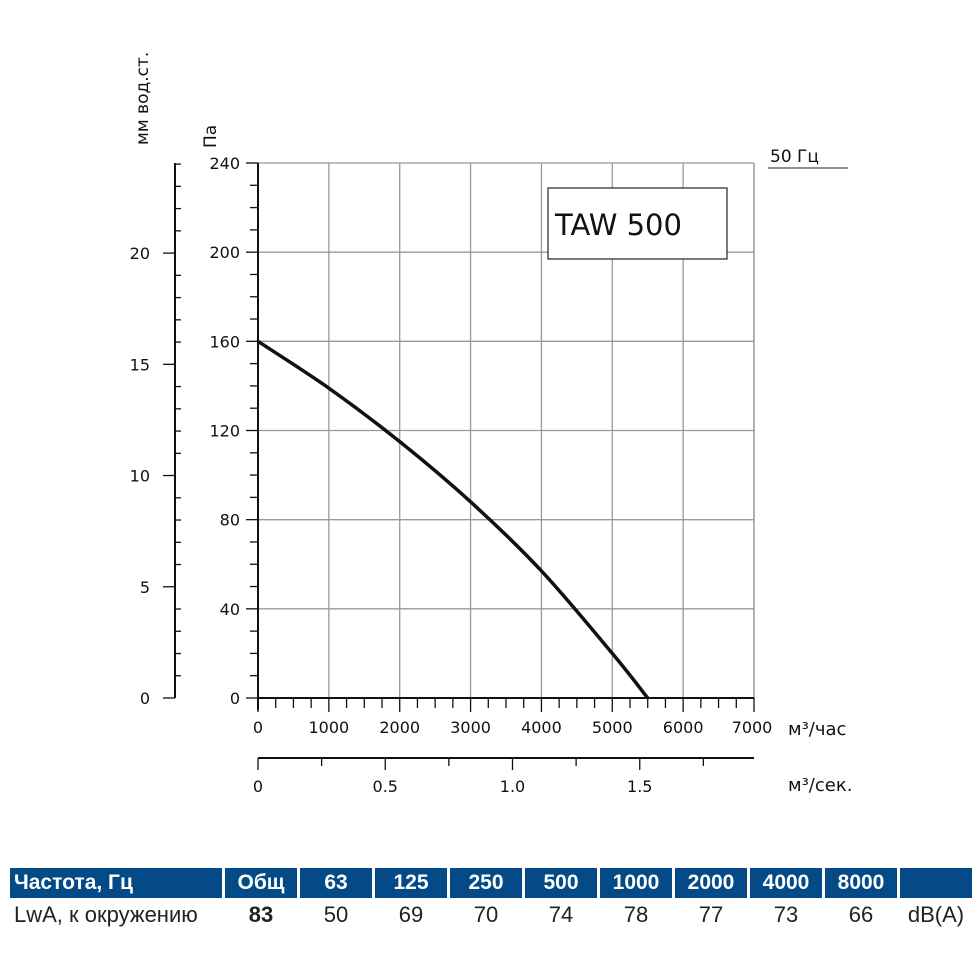 This screenshot has height=980, width=980. Describe the element at coordinates (140, 476) in the screenshot. I see `y2-tick-label: 10` at that location.